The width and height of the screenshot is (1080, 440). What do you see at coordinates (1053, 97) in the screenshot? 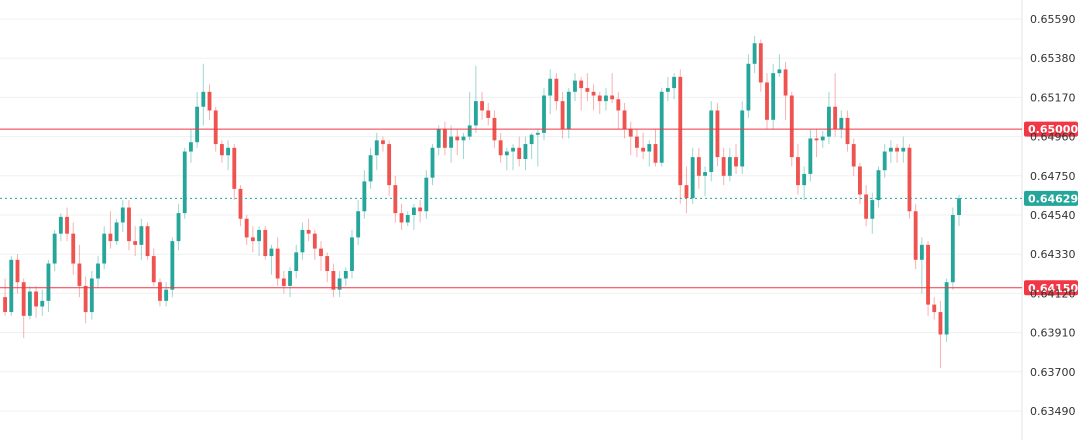
I see `y-tick-label: 0.65170` at bounding box center [1053, 97].